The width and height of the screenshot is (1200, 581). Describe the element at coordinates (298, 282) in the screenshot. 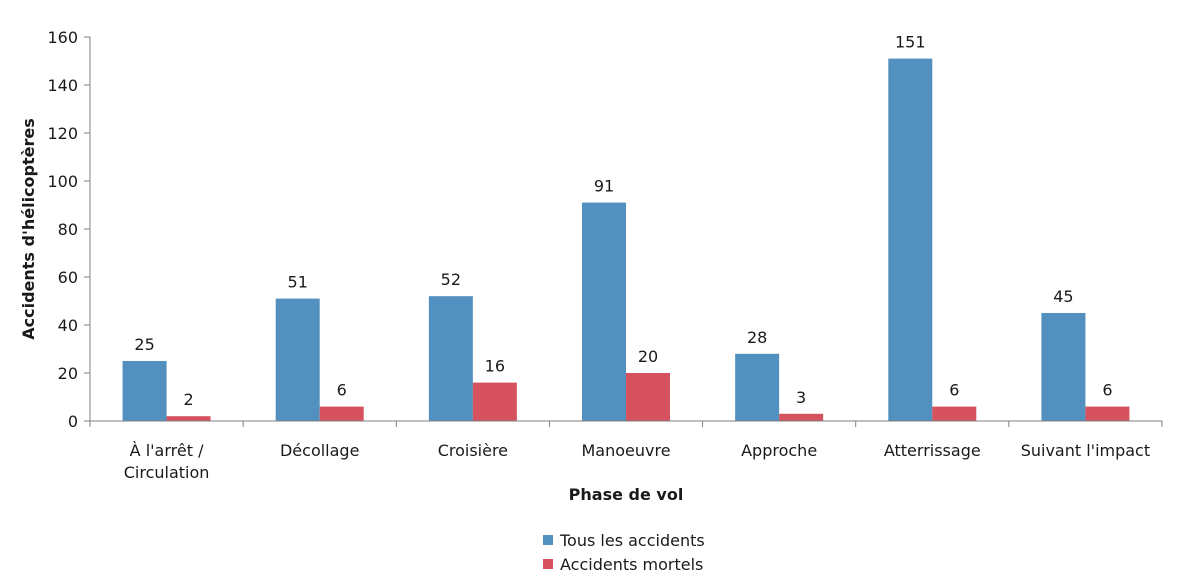

I see `data-label: 51` at that location.